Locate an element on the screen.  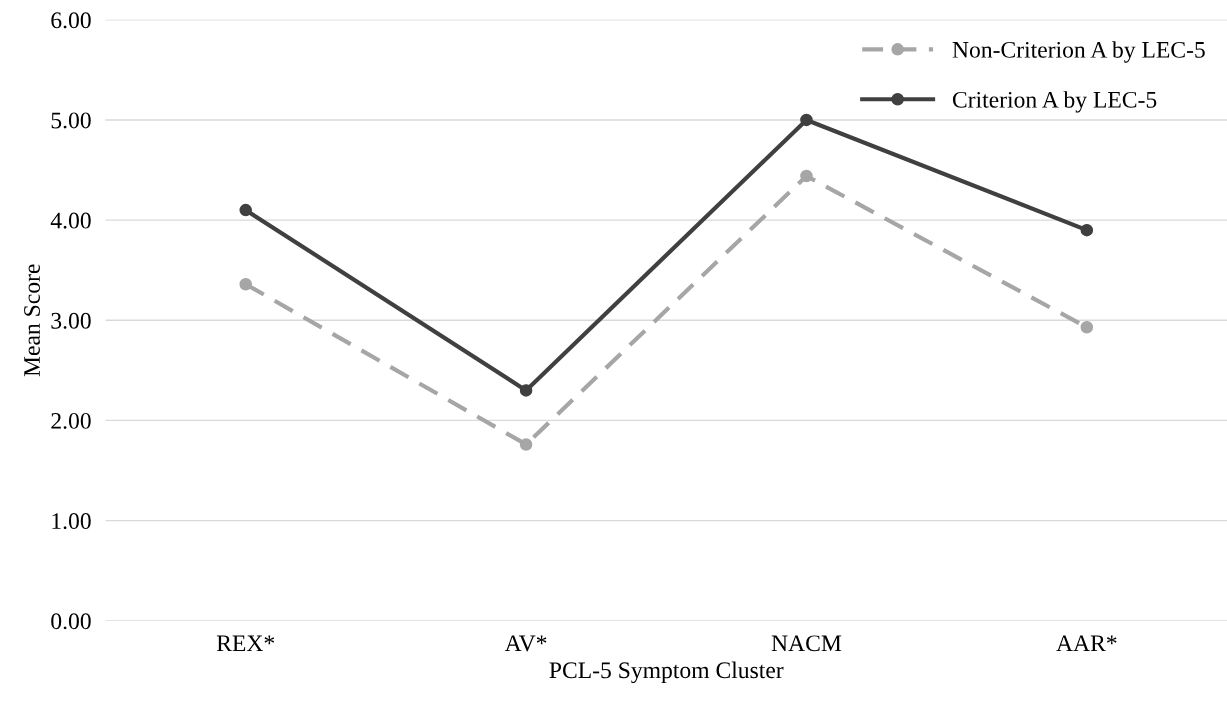
y-tick-label: 3.00 is located at coordinates (71, 320).